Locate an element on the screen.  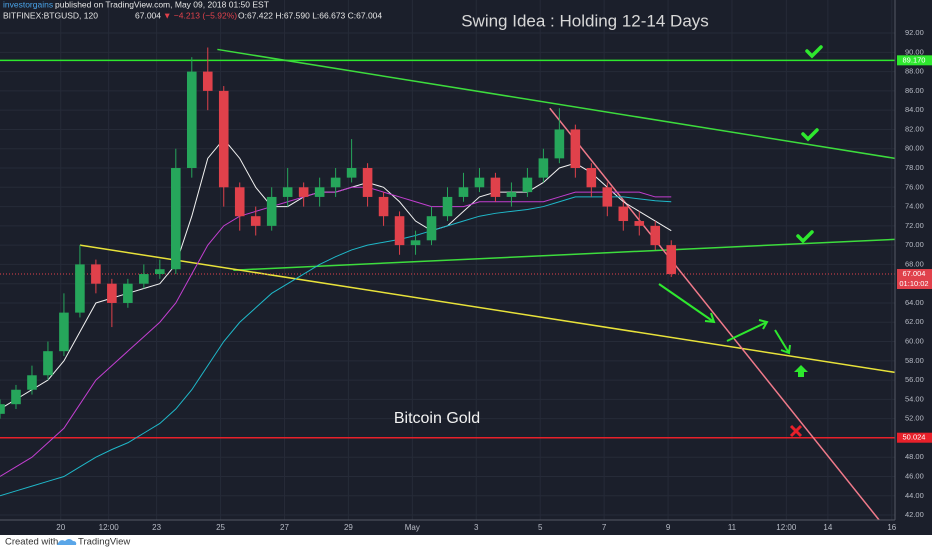
y-tick-label: 68.00 is located at coordinates (914, 263).